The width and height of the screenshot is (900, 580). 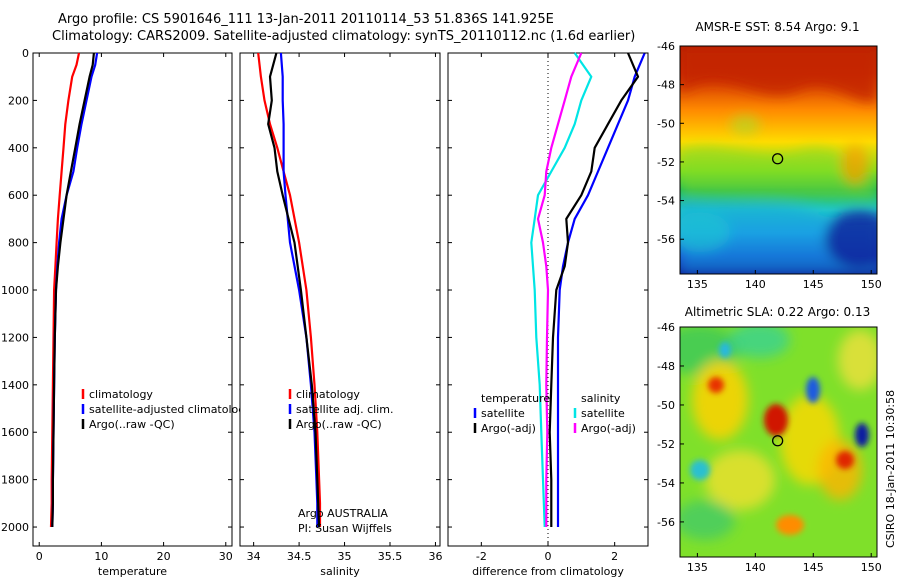 I want to click on y-tick-label: 1600, so click(x=15, y=432).